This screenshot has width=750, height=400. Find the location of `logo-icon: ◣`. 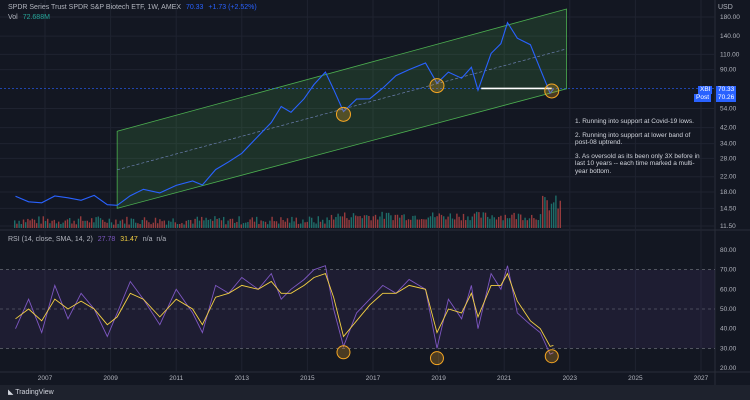

logo-icon: ◣ is located at coordinates (12, 392).